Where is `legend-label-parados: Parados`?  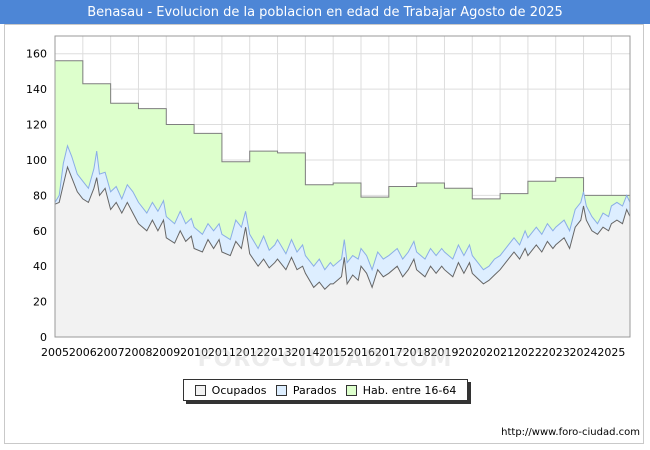 legend-label-parados: Parados is located at coordinates (314, 390).